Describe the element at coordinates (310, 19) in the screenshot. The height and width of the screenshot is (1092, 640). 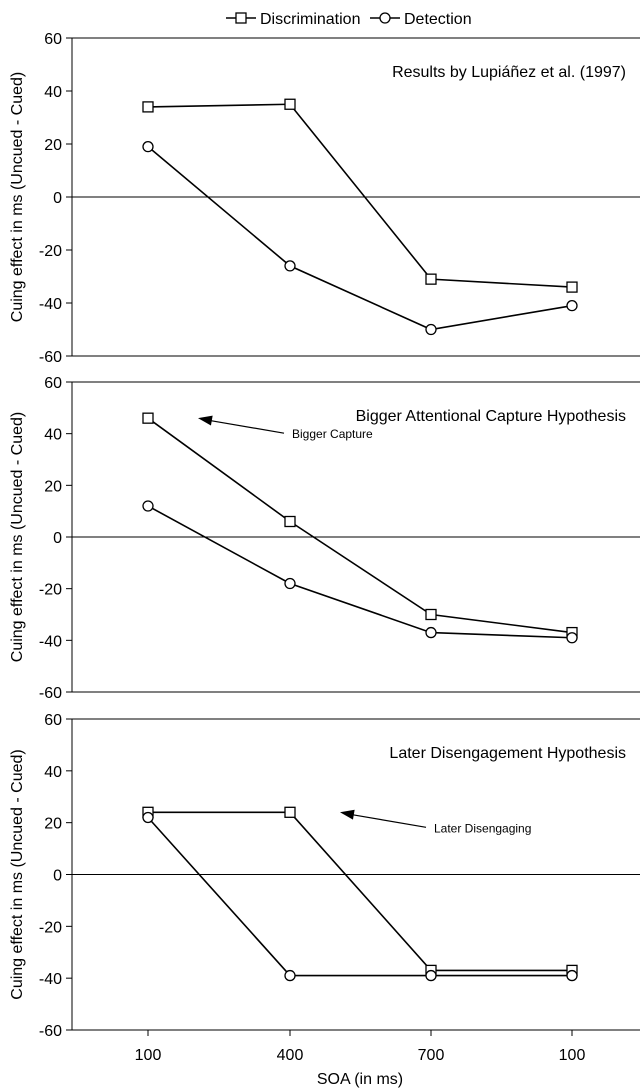
I see `legend-label: Discrimination` at that location.